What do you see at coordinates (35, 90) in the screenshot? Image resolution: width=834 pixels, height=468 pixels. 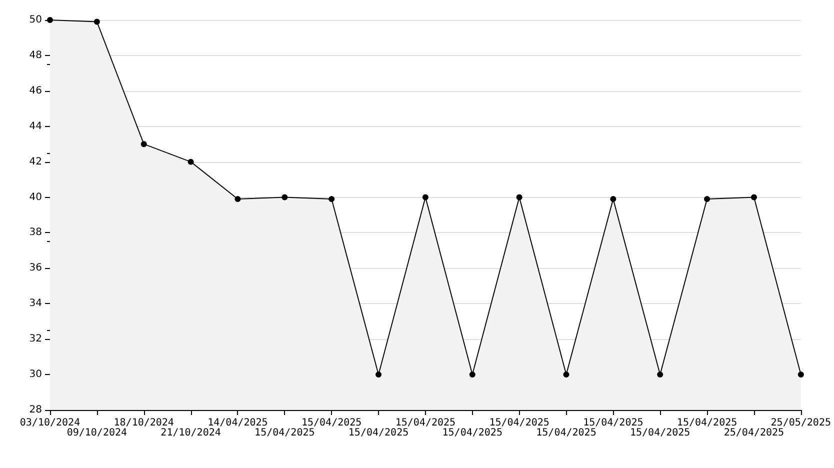 I see `y-tick-label: 46` at bounding box center [35, 90].